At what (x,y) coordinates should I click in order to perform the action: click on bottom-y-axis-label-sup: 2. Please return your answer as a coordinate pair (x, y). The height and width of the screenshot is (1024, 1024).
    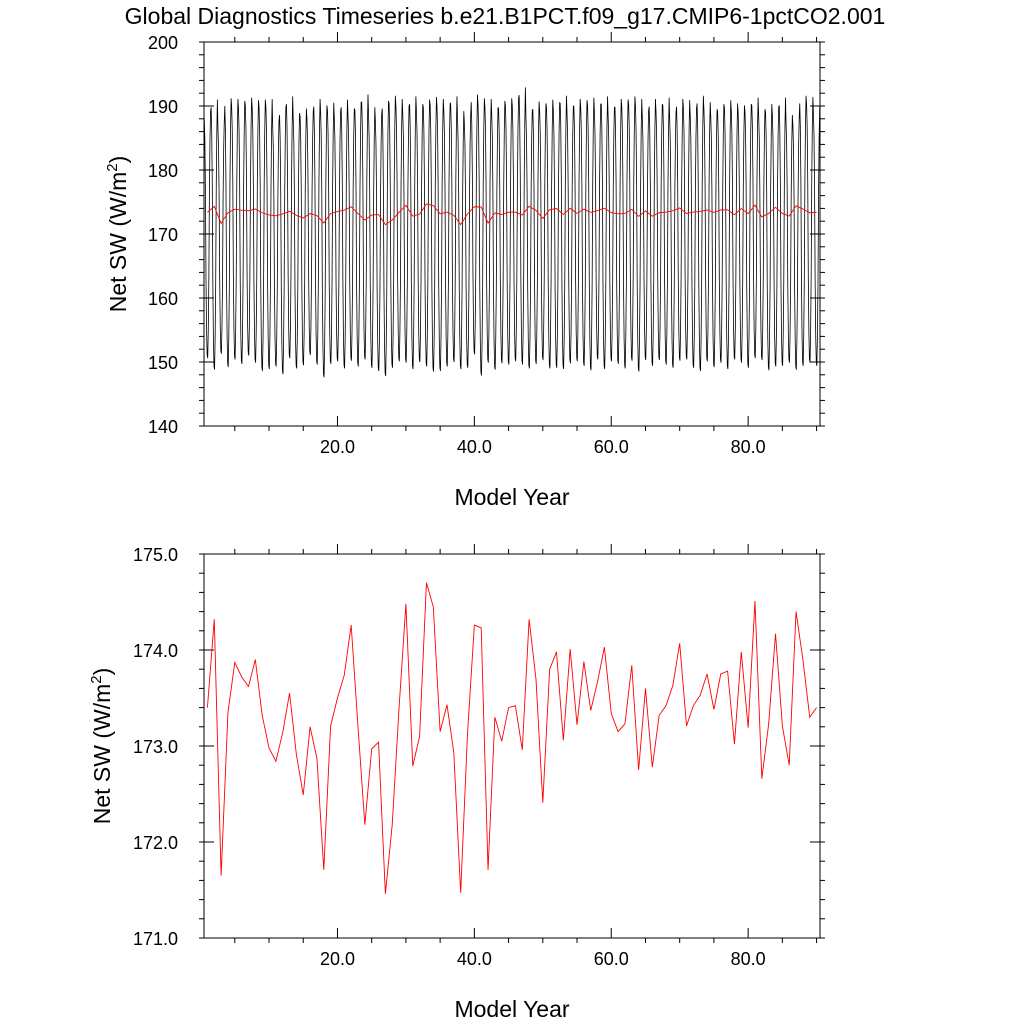
    Looking at the image, I should click on (96, 679).